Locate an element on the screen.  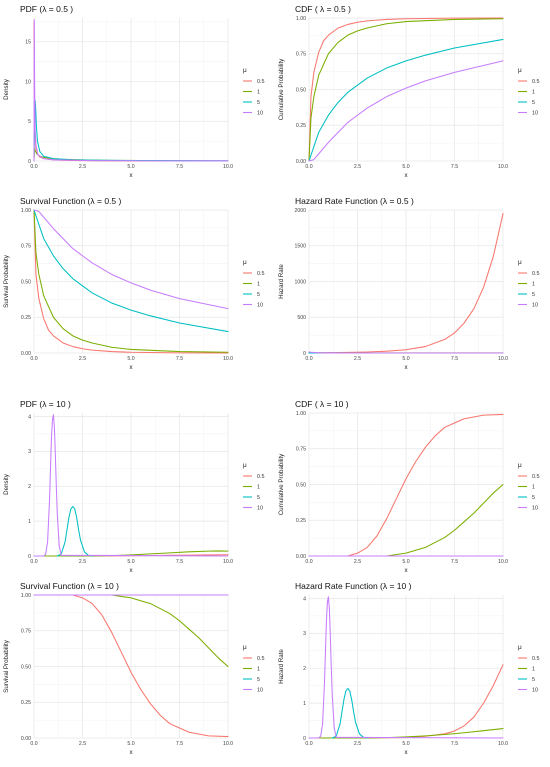
chart-title: Survival Function (λ = 10 ) is located at coordinates (69, 586).